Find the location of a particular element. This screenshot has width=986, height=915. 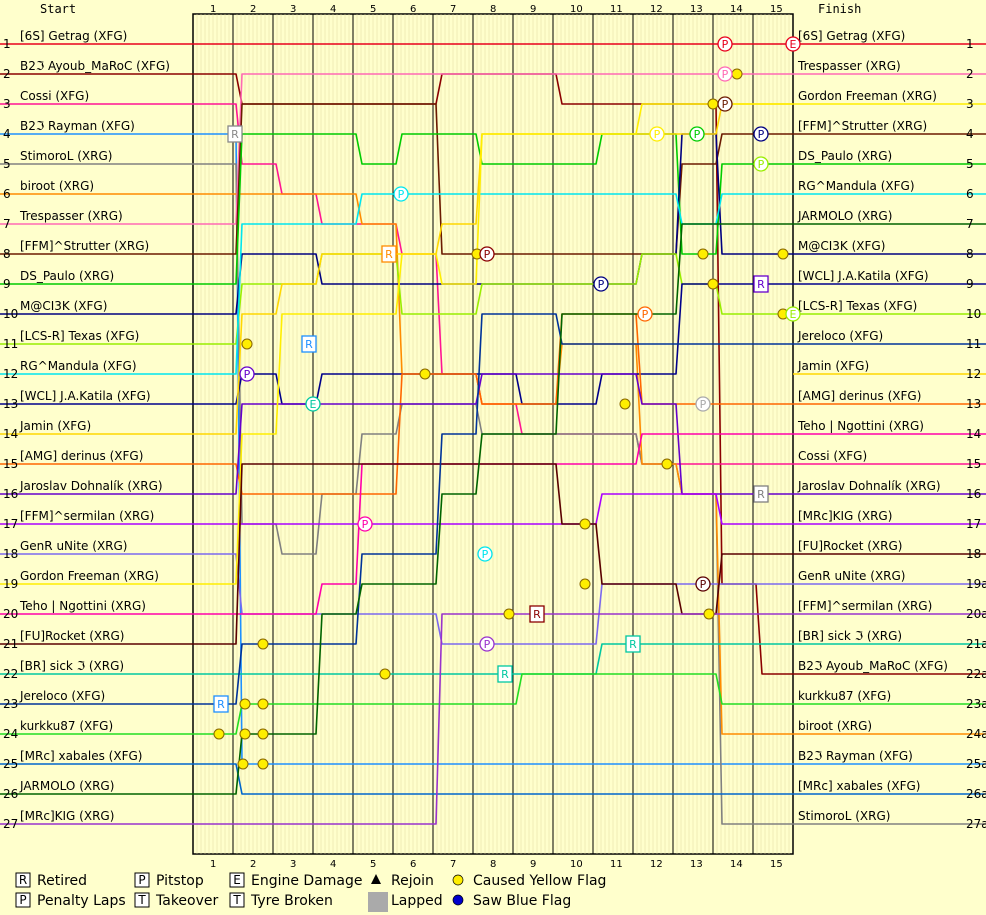

finish-position-number: 21a is located at coordinates (976, 644).